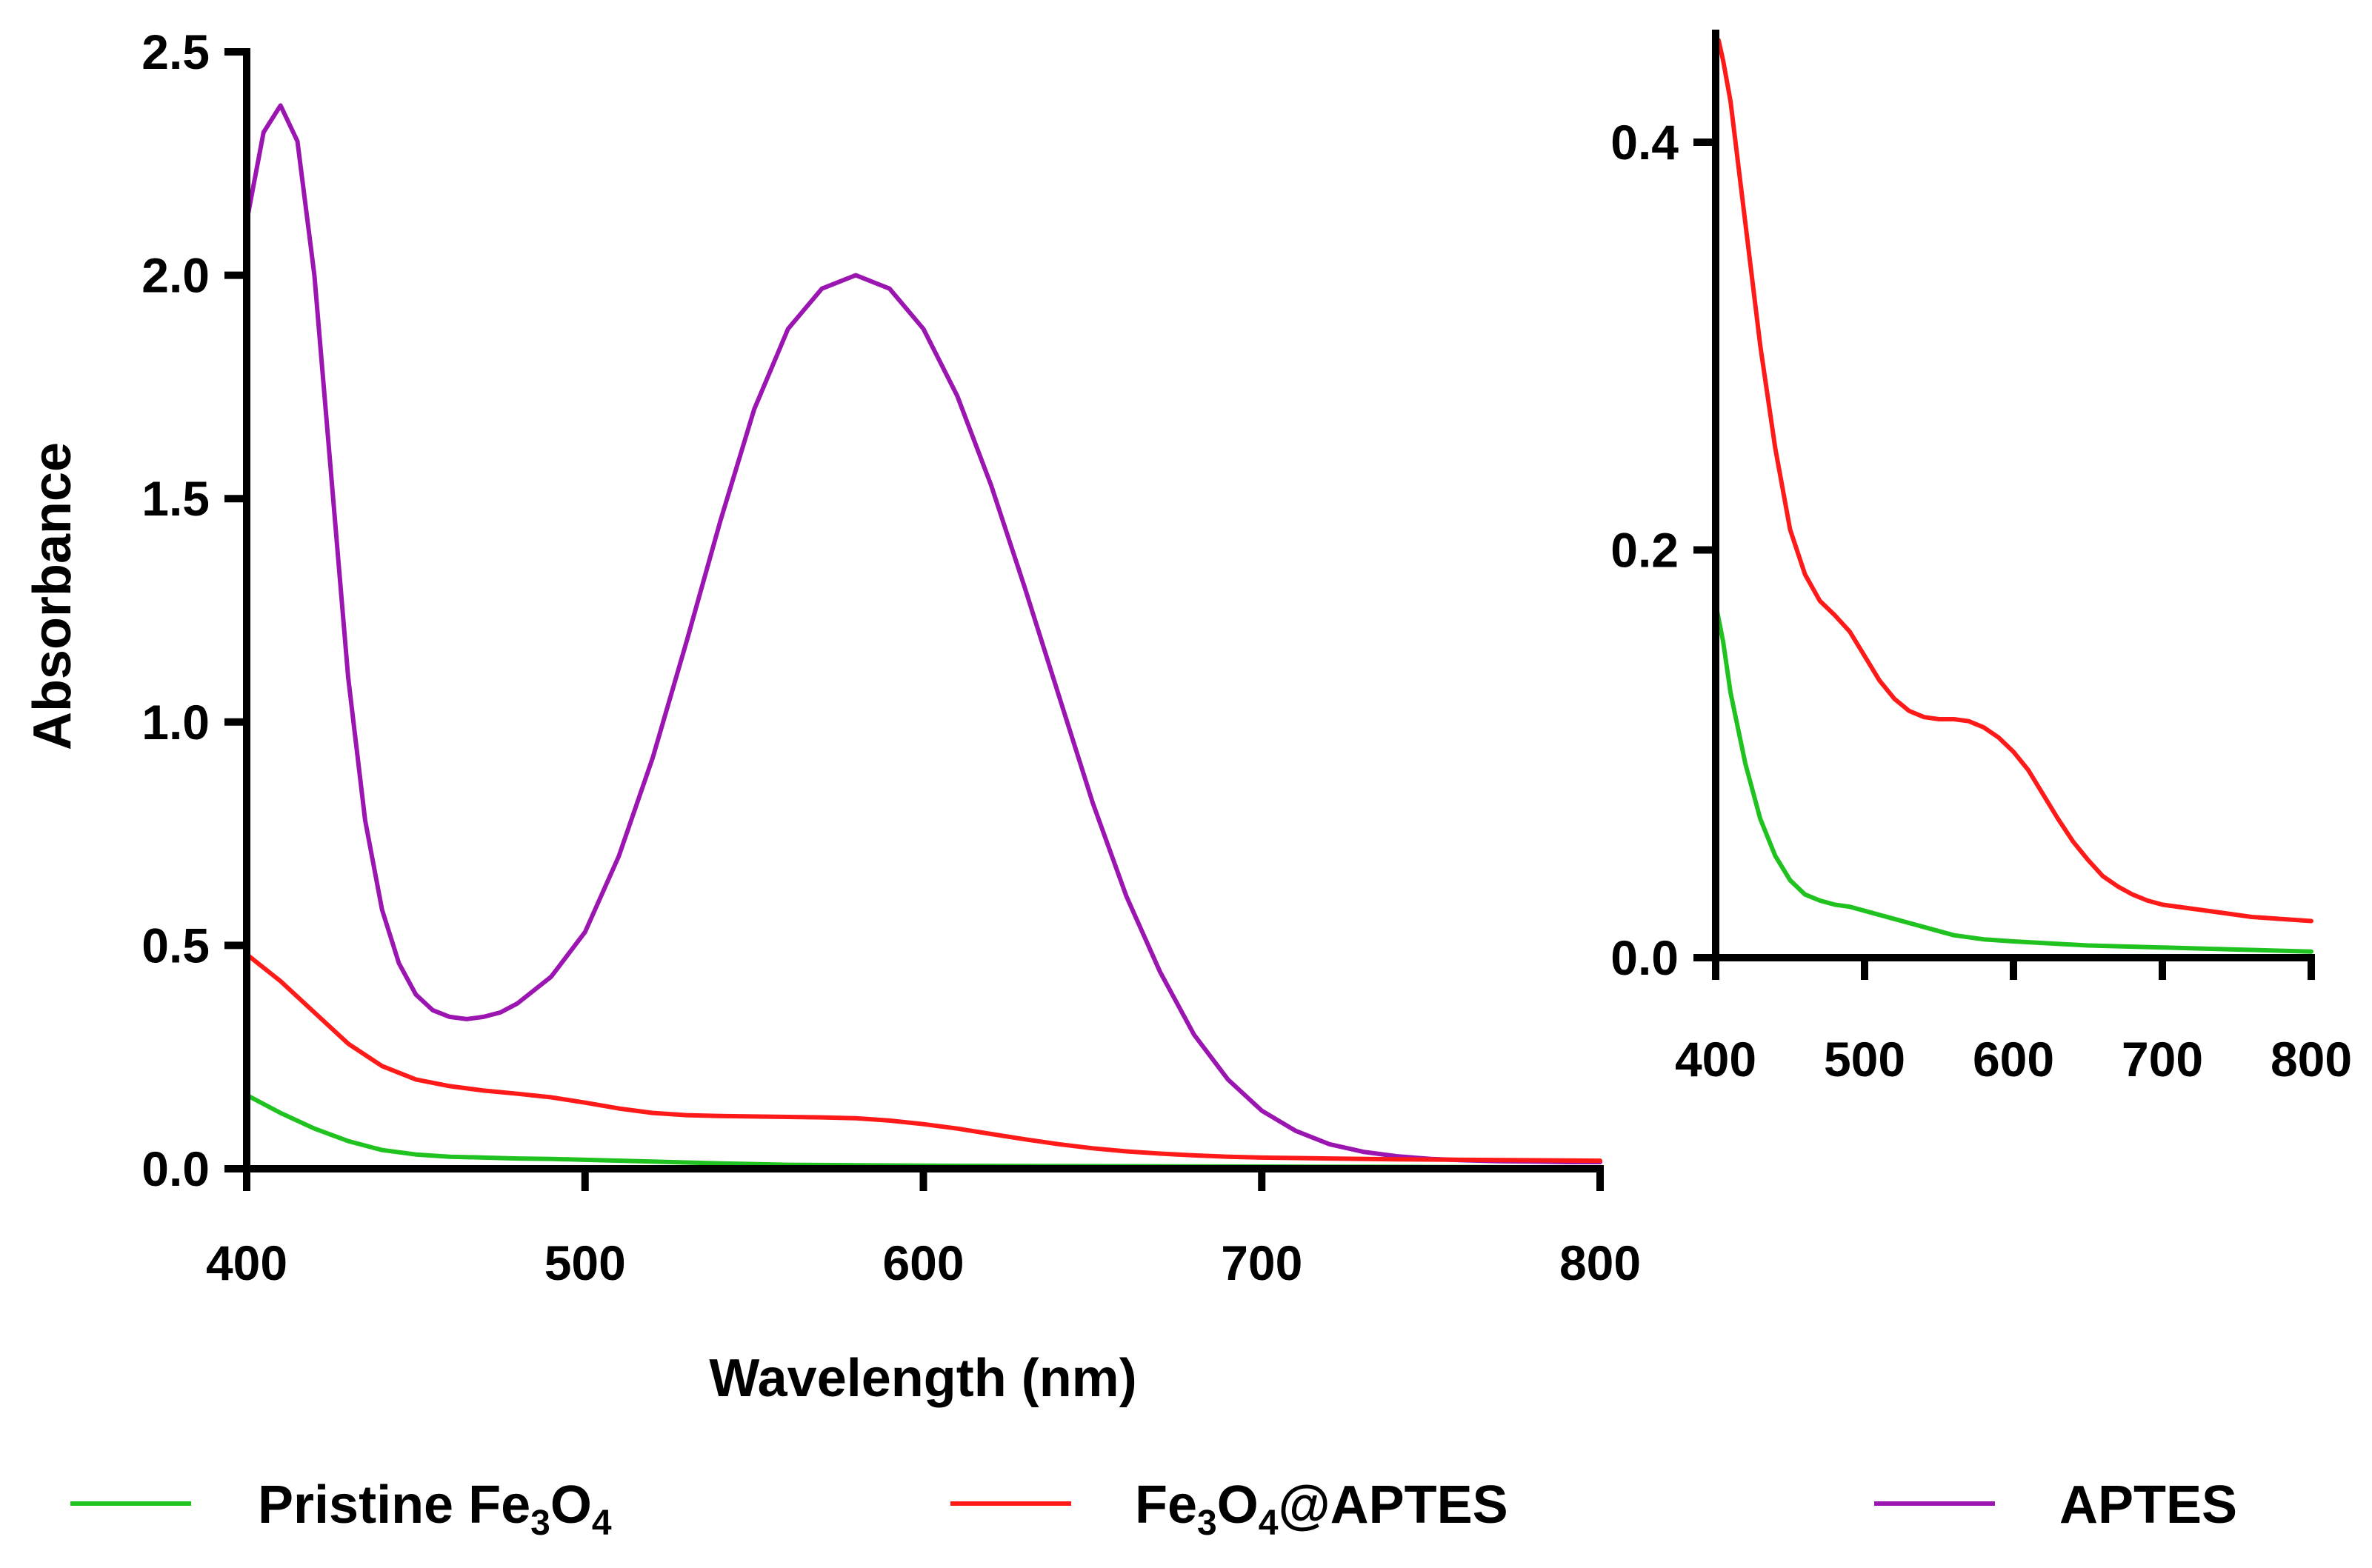 The height and width of the screenshot is (1568, 2372). I want to click on inset-series-pristine-fe3o4, so click(2014, 782).